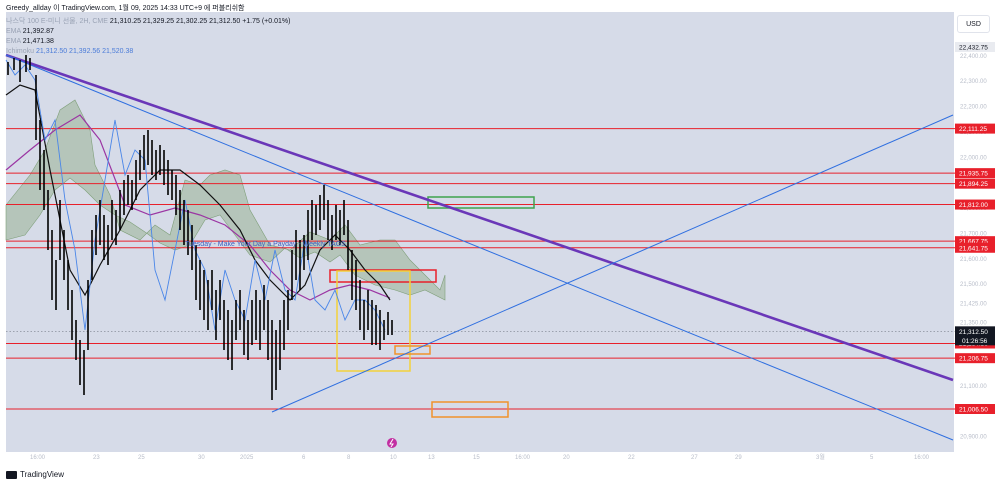 This screenshot has width=1000, height=485. I want to click on price-tick-label: 21,100.00, so click(973, 387).